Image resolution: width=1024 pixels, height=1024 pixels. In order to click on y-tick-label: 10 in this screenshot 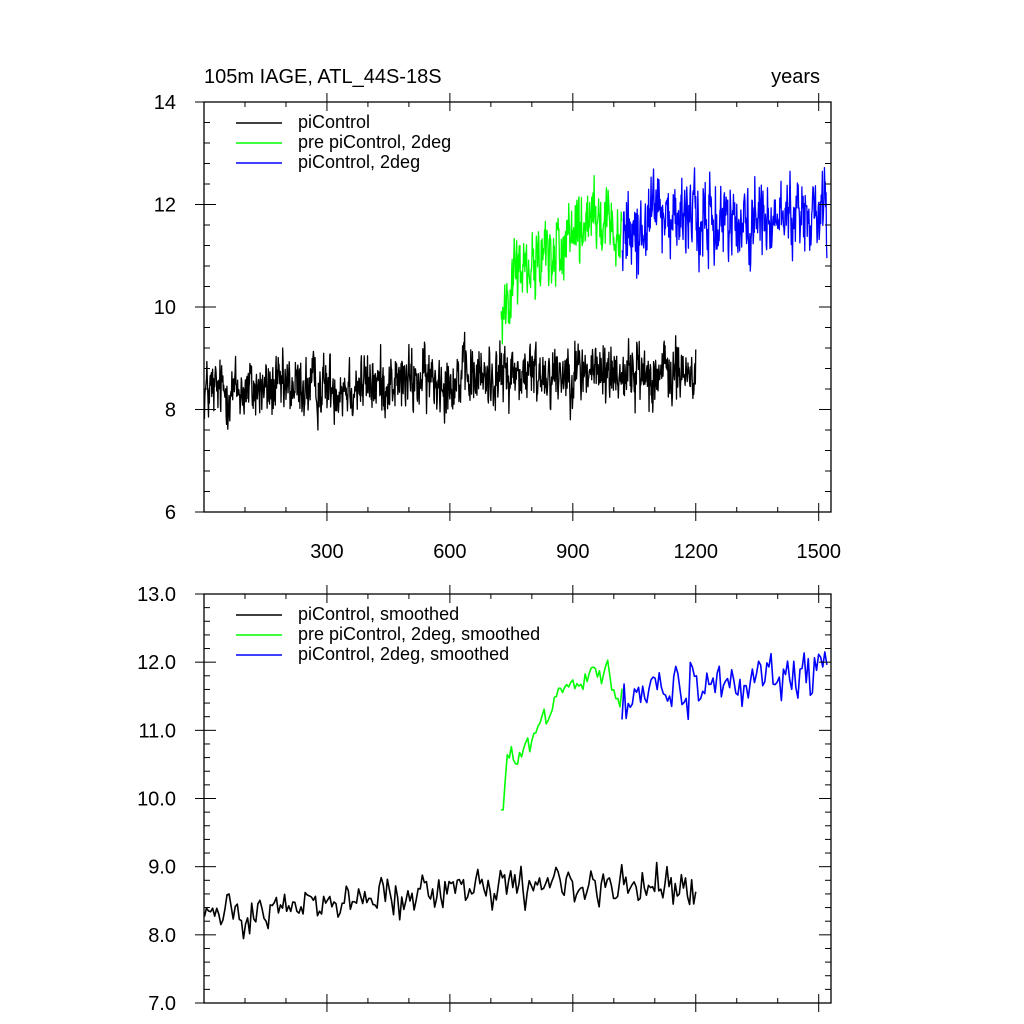, I will do `click(165, 308)`.